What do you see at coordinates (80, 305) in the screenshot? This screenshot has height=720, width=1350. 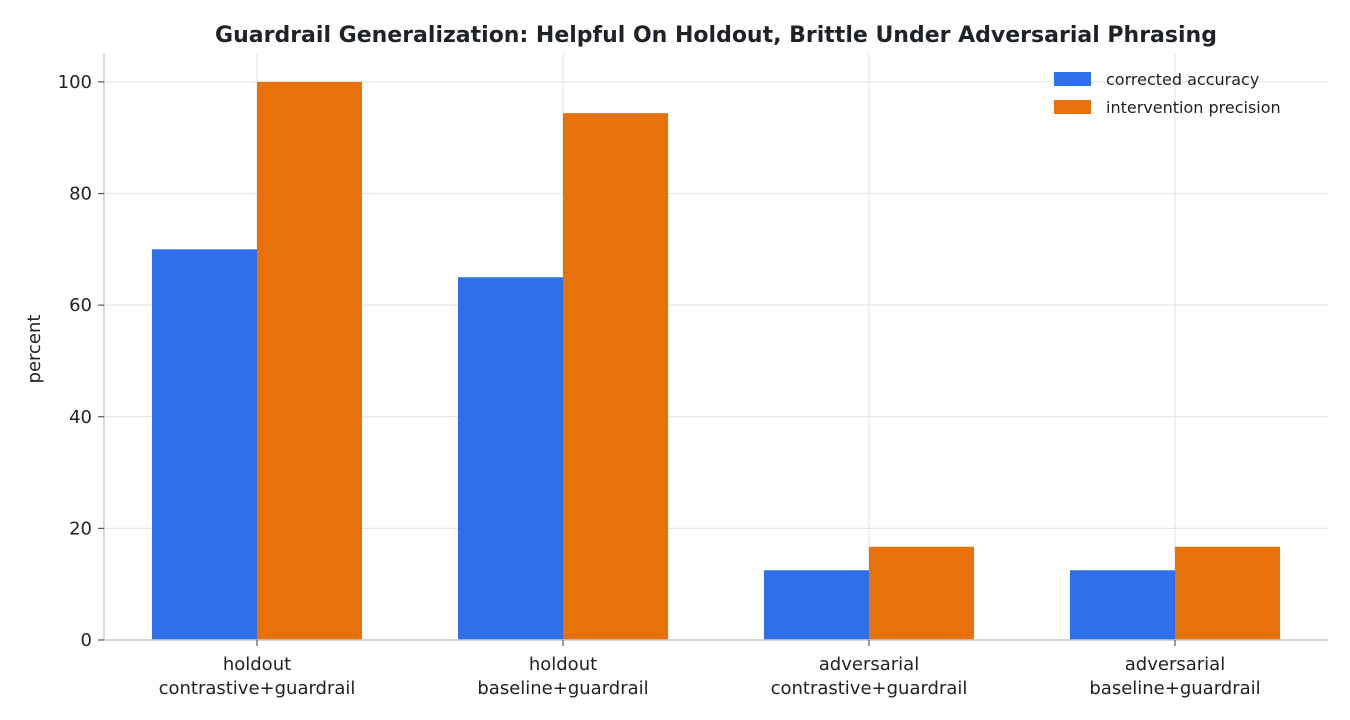 I see `y-tick-label: 60` at bounding box center [80, 305].